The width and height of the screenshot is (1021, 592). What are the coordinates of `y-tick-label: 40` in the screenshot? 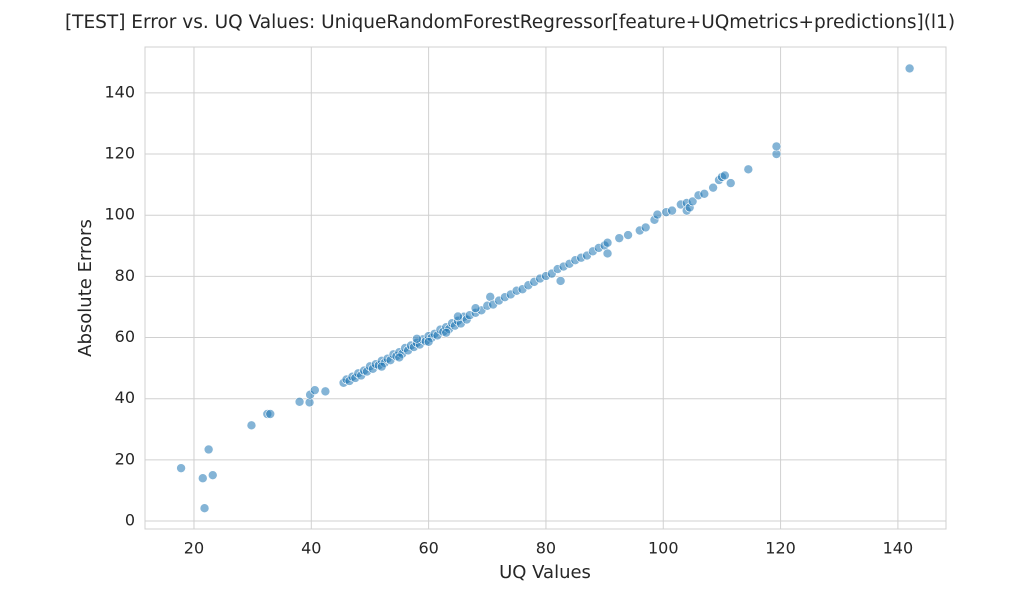 It's located at (125, 397).